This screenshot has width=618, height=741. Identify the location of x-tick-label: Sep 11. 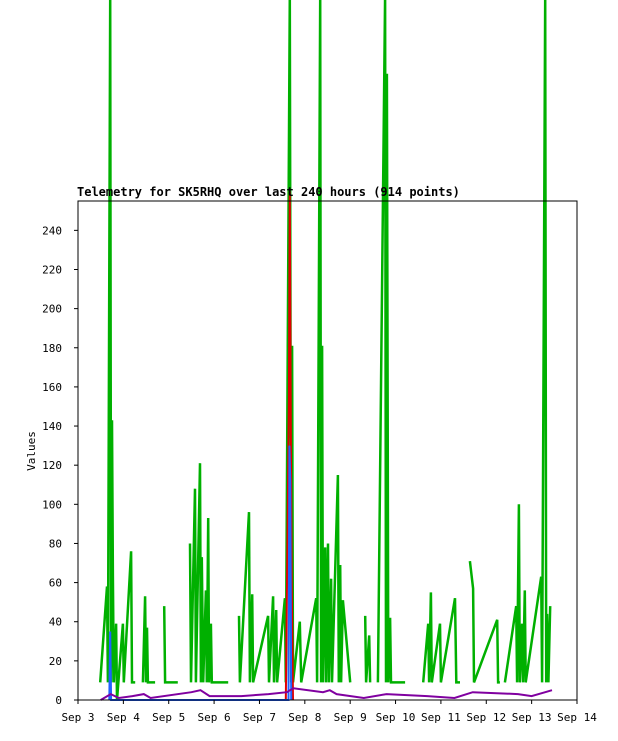
(441, 717).